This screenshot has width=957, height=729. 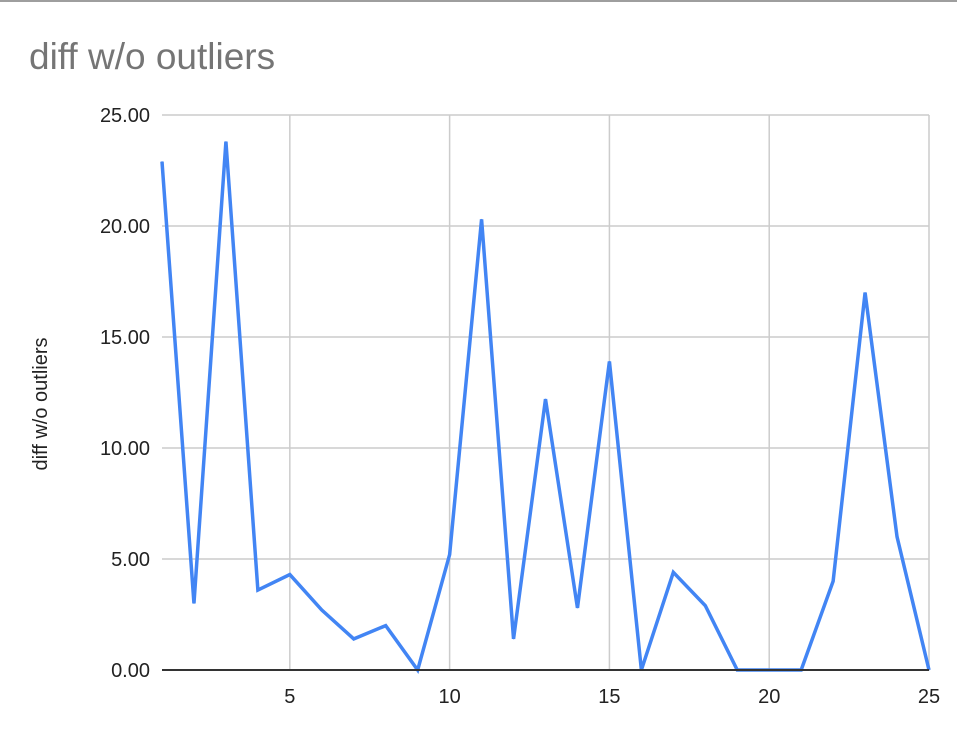 I want to click on y-tick-label: 15.00, so click(x=125, y=338).